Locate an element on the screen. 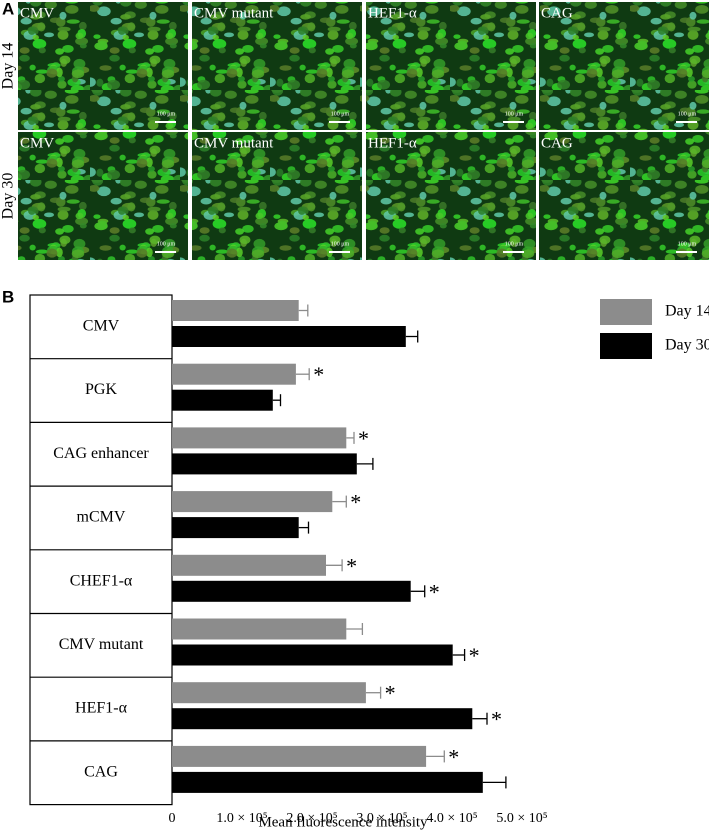  legend-label: Day 14 is located at coordinates (687, 311).